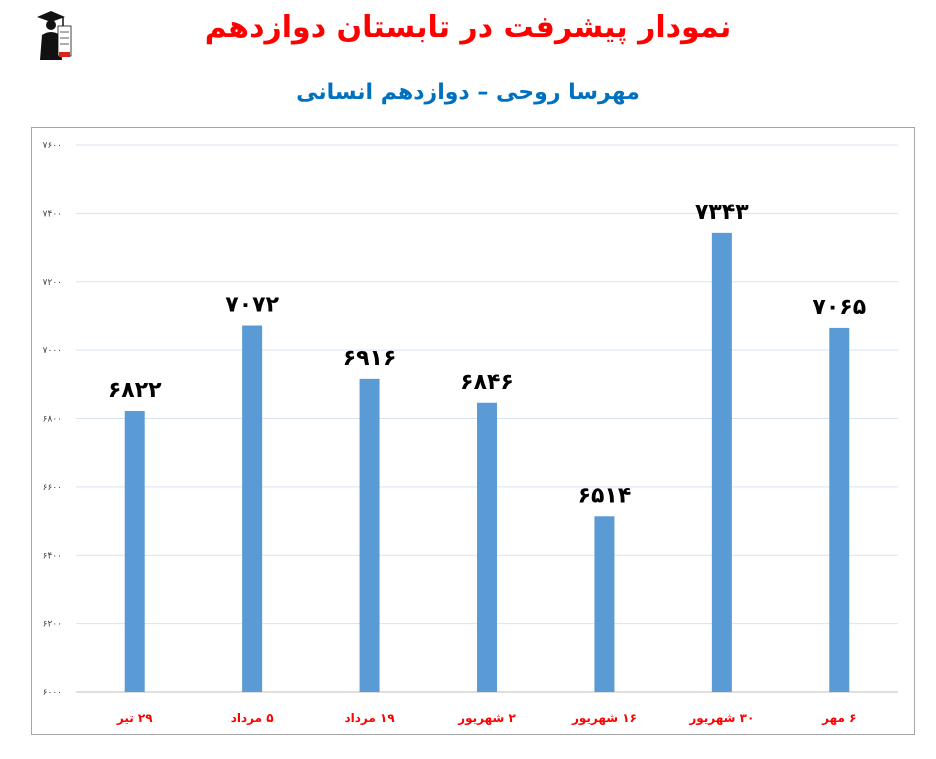  Describe the element at coordinates (839, 307) in the screenshot. I see `data-label: ۷۰۶۵` at that location.